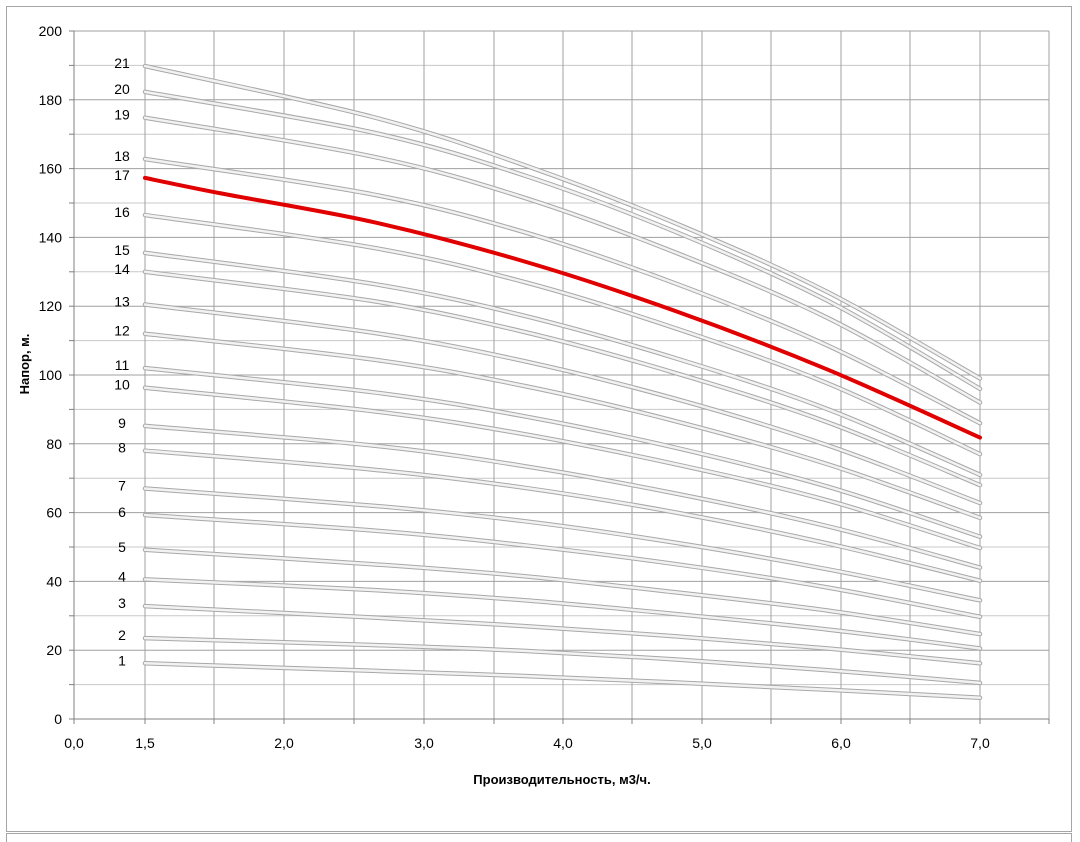 Image resolution: width=1080 pixels, height=842 pixels. What do you see at coordinates (563, 743) in the screenshot?
I see `x-tick-label: 4,0` at bounding box center [563, 743].